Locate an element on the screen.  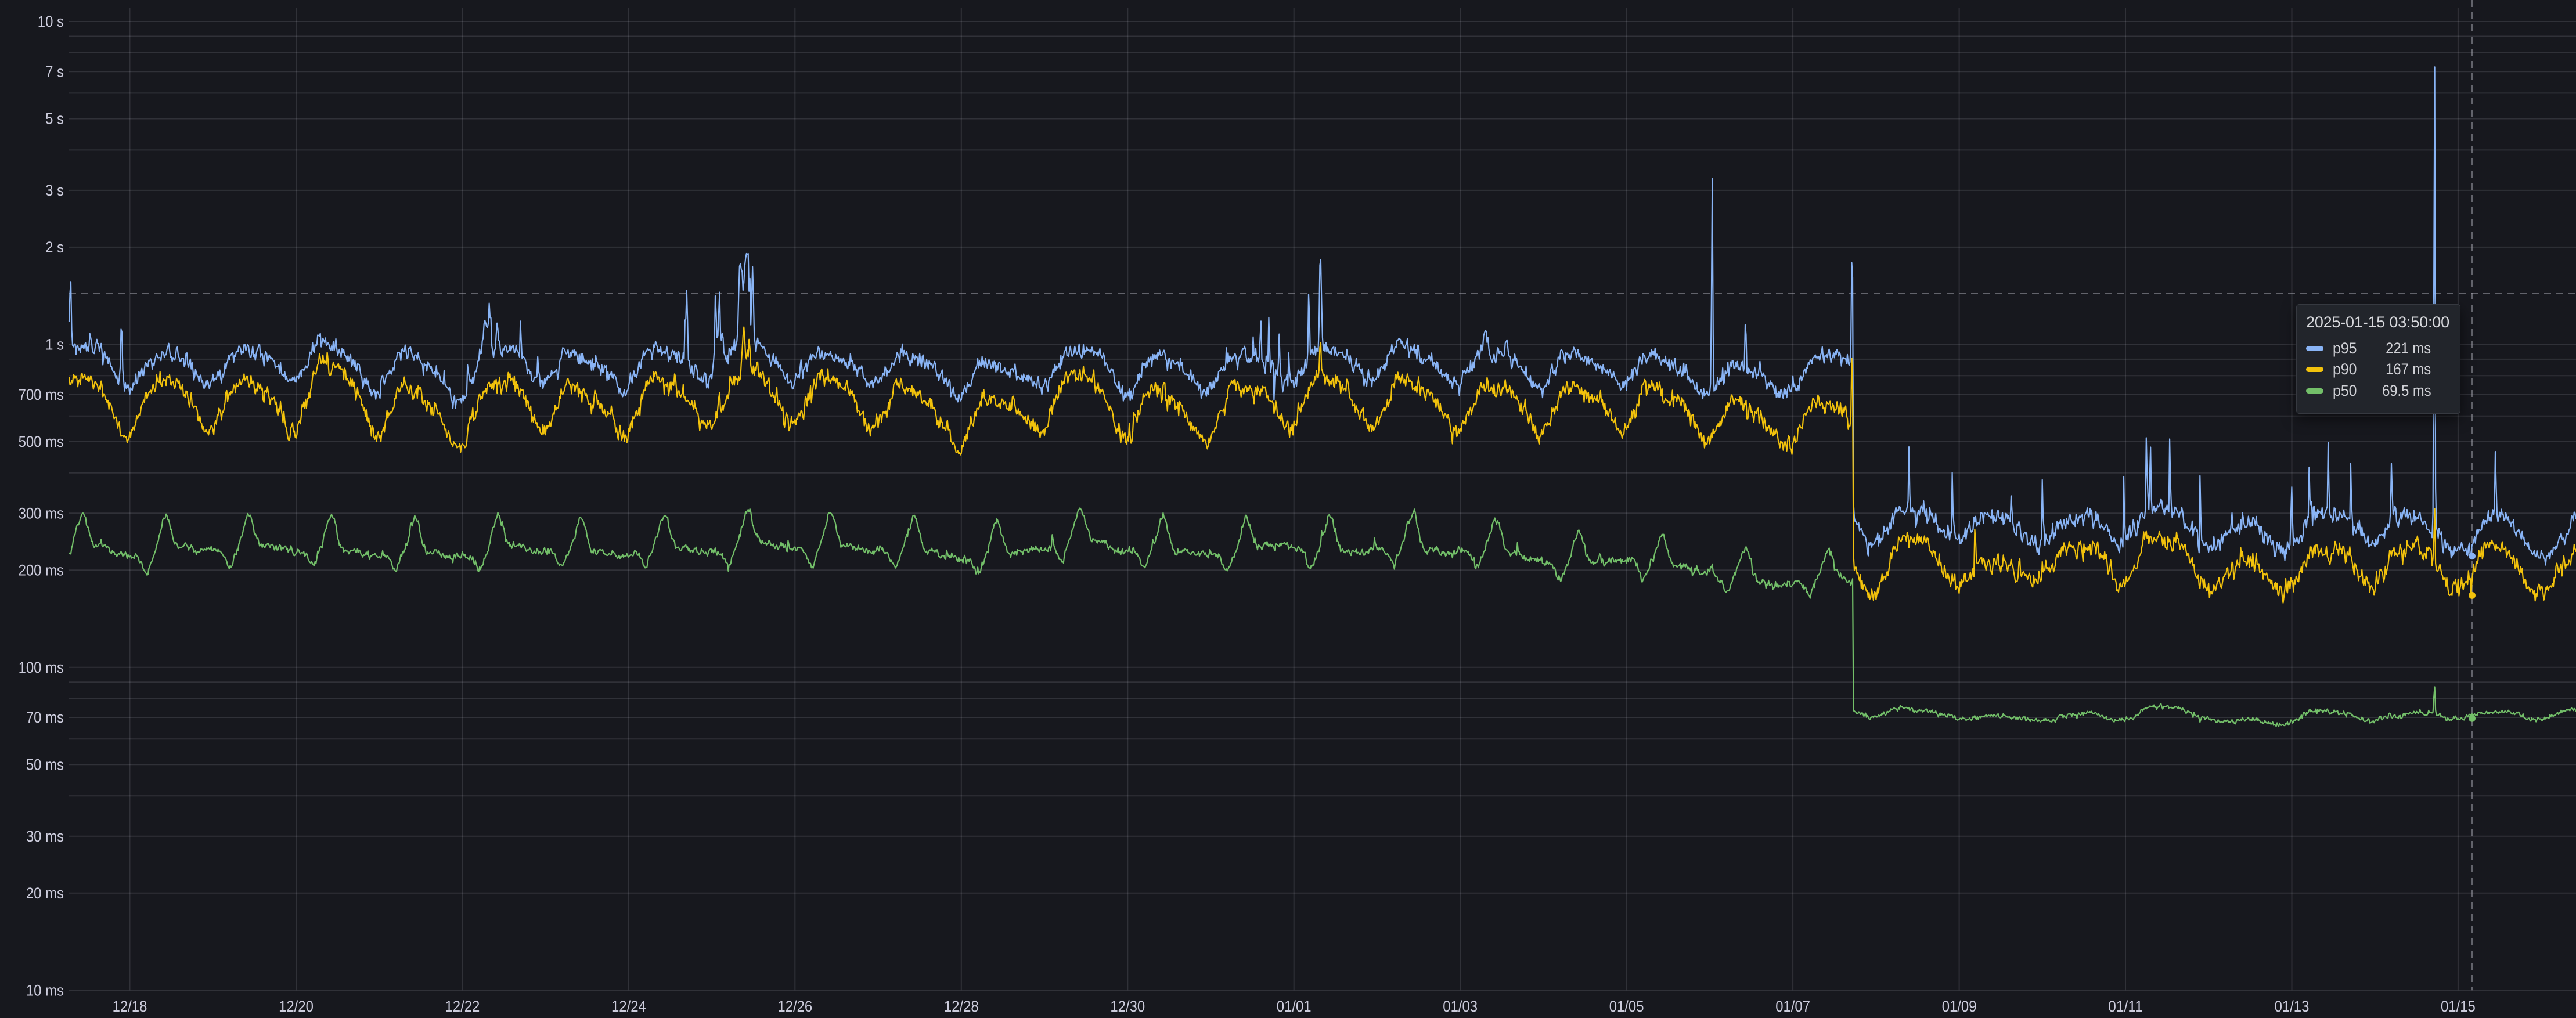
svg-text: 300 ms is located at coordinates (41, 514).